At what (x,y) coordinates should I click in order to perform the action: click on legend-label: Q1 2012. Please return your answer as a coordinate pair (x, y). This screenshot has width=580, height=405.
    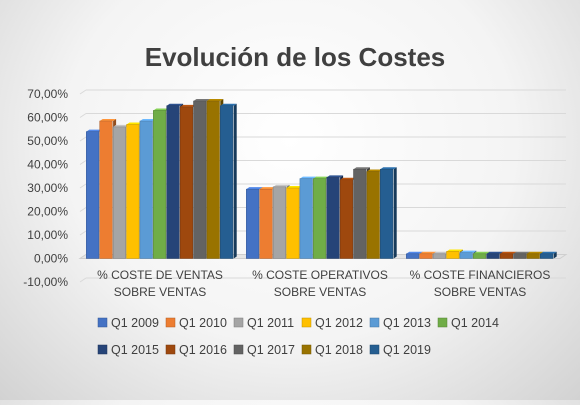
    Looking at the image, I should click on (339, 323).